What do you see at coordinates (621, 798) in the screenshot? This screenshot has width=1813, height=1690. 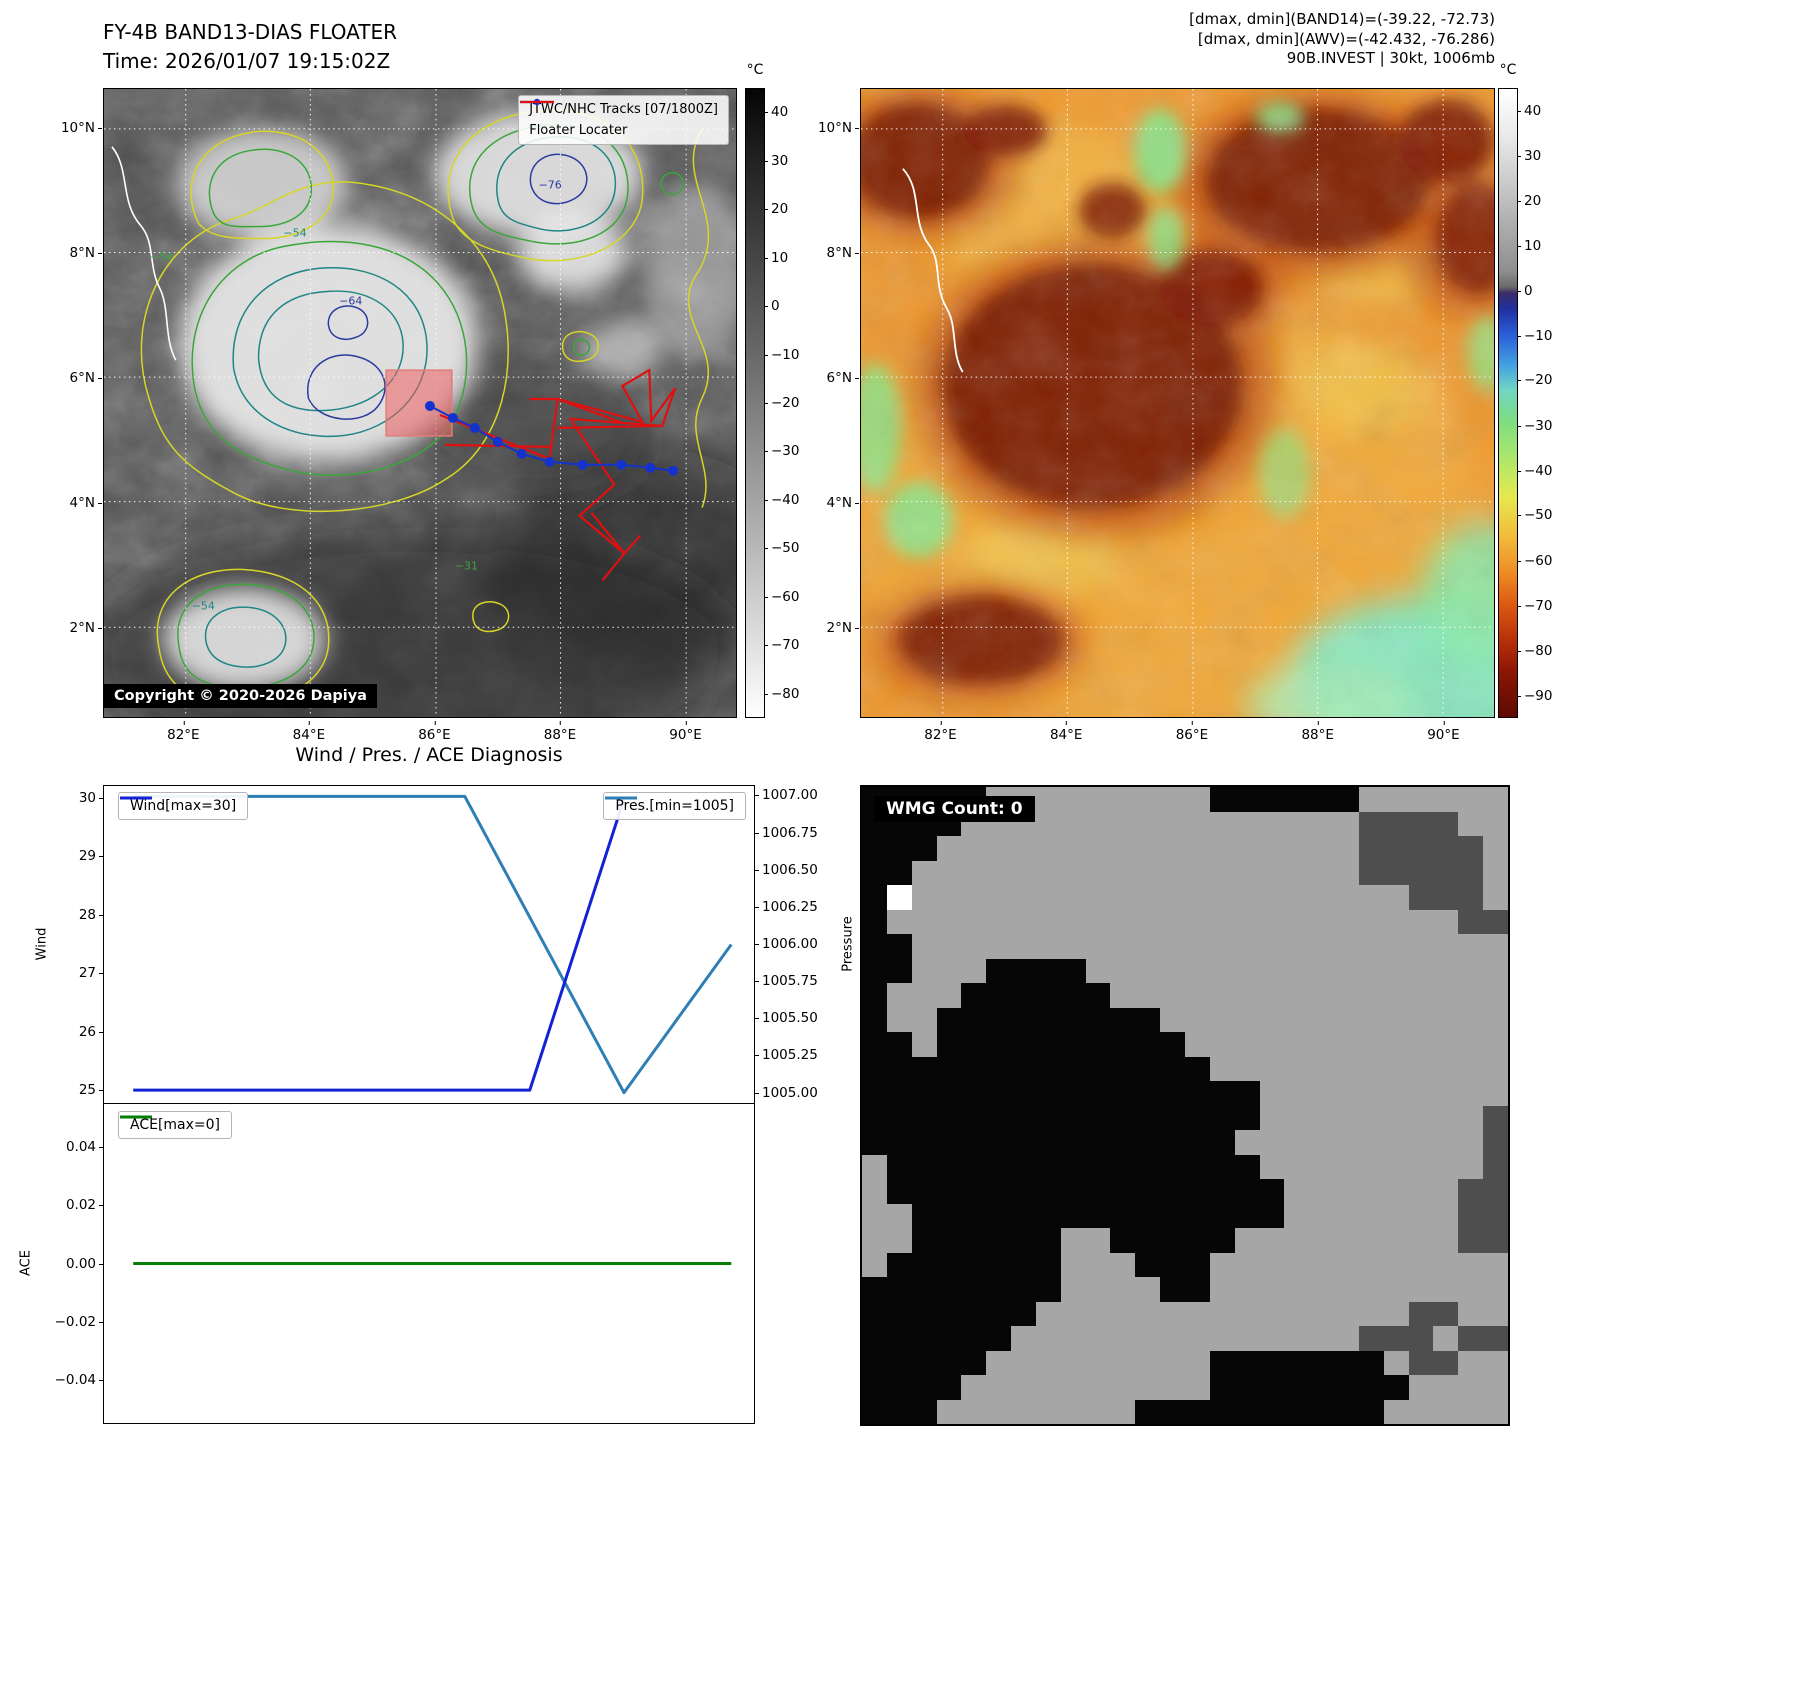 I see `pressure-line-sample` at bounding box center [621, 798].